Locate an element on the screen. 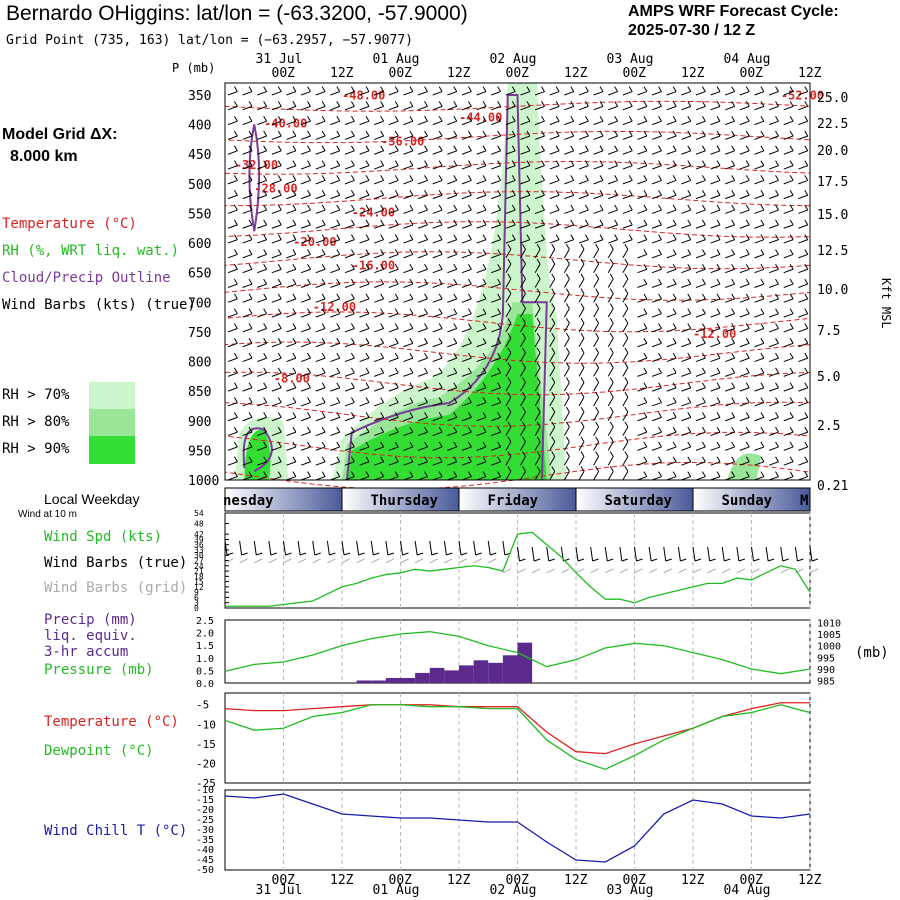 This screenshot has width=900, height=900. windchill-tick-label: -50 is located at coordinates (205, 870).